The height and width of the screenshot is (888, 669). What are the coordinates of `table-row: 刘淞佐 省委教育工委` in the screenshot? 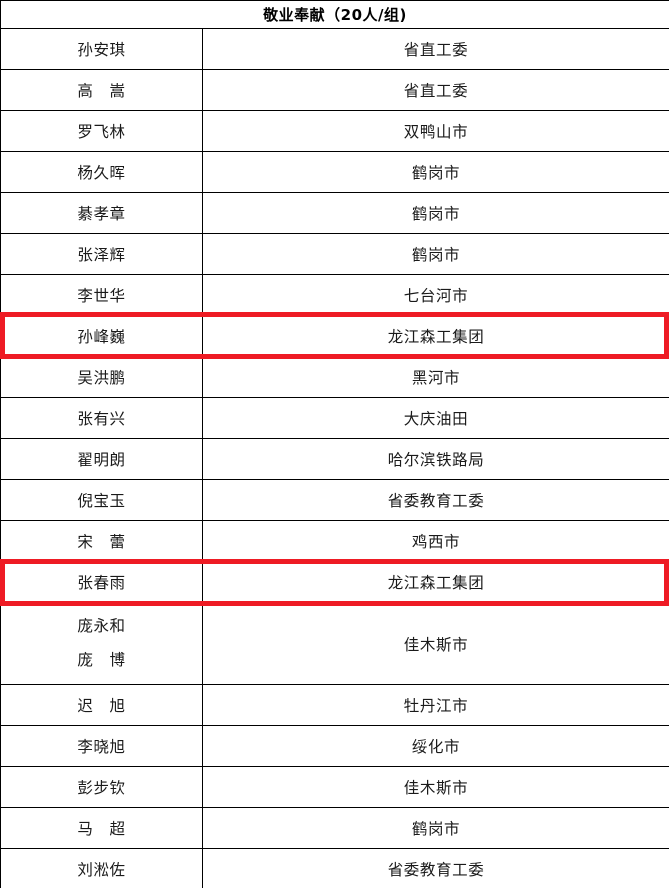 It's located at (334, 868).